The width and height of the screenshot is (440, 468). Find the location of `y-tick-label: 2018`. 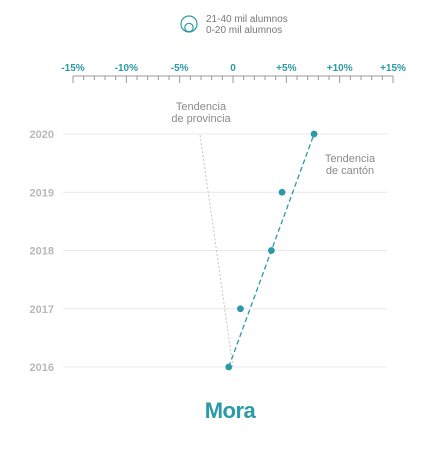

y-tick-label: 2018 is located at coordinates (42, 252).